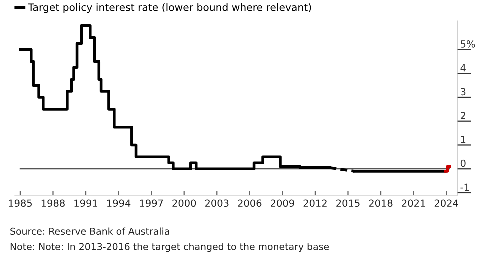 The height and width of the screenshot is (264, 500). Describe the element at coordinates (217, 204) in the screenshot. I see `x-tick-label: 2003` at that location.